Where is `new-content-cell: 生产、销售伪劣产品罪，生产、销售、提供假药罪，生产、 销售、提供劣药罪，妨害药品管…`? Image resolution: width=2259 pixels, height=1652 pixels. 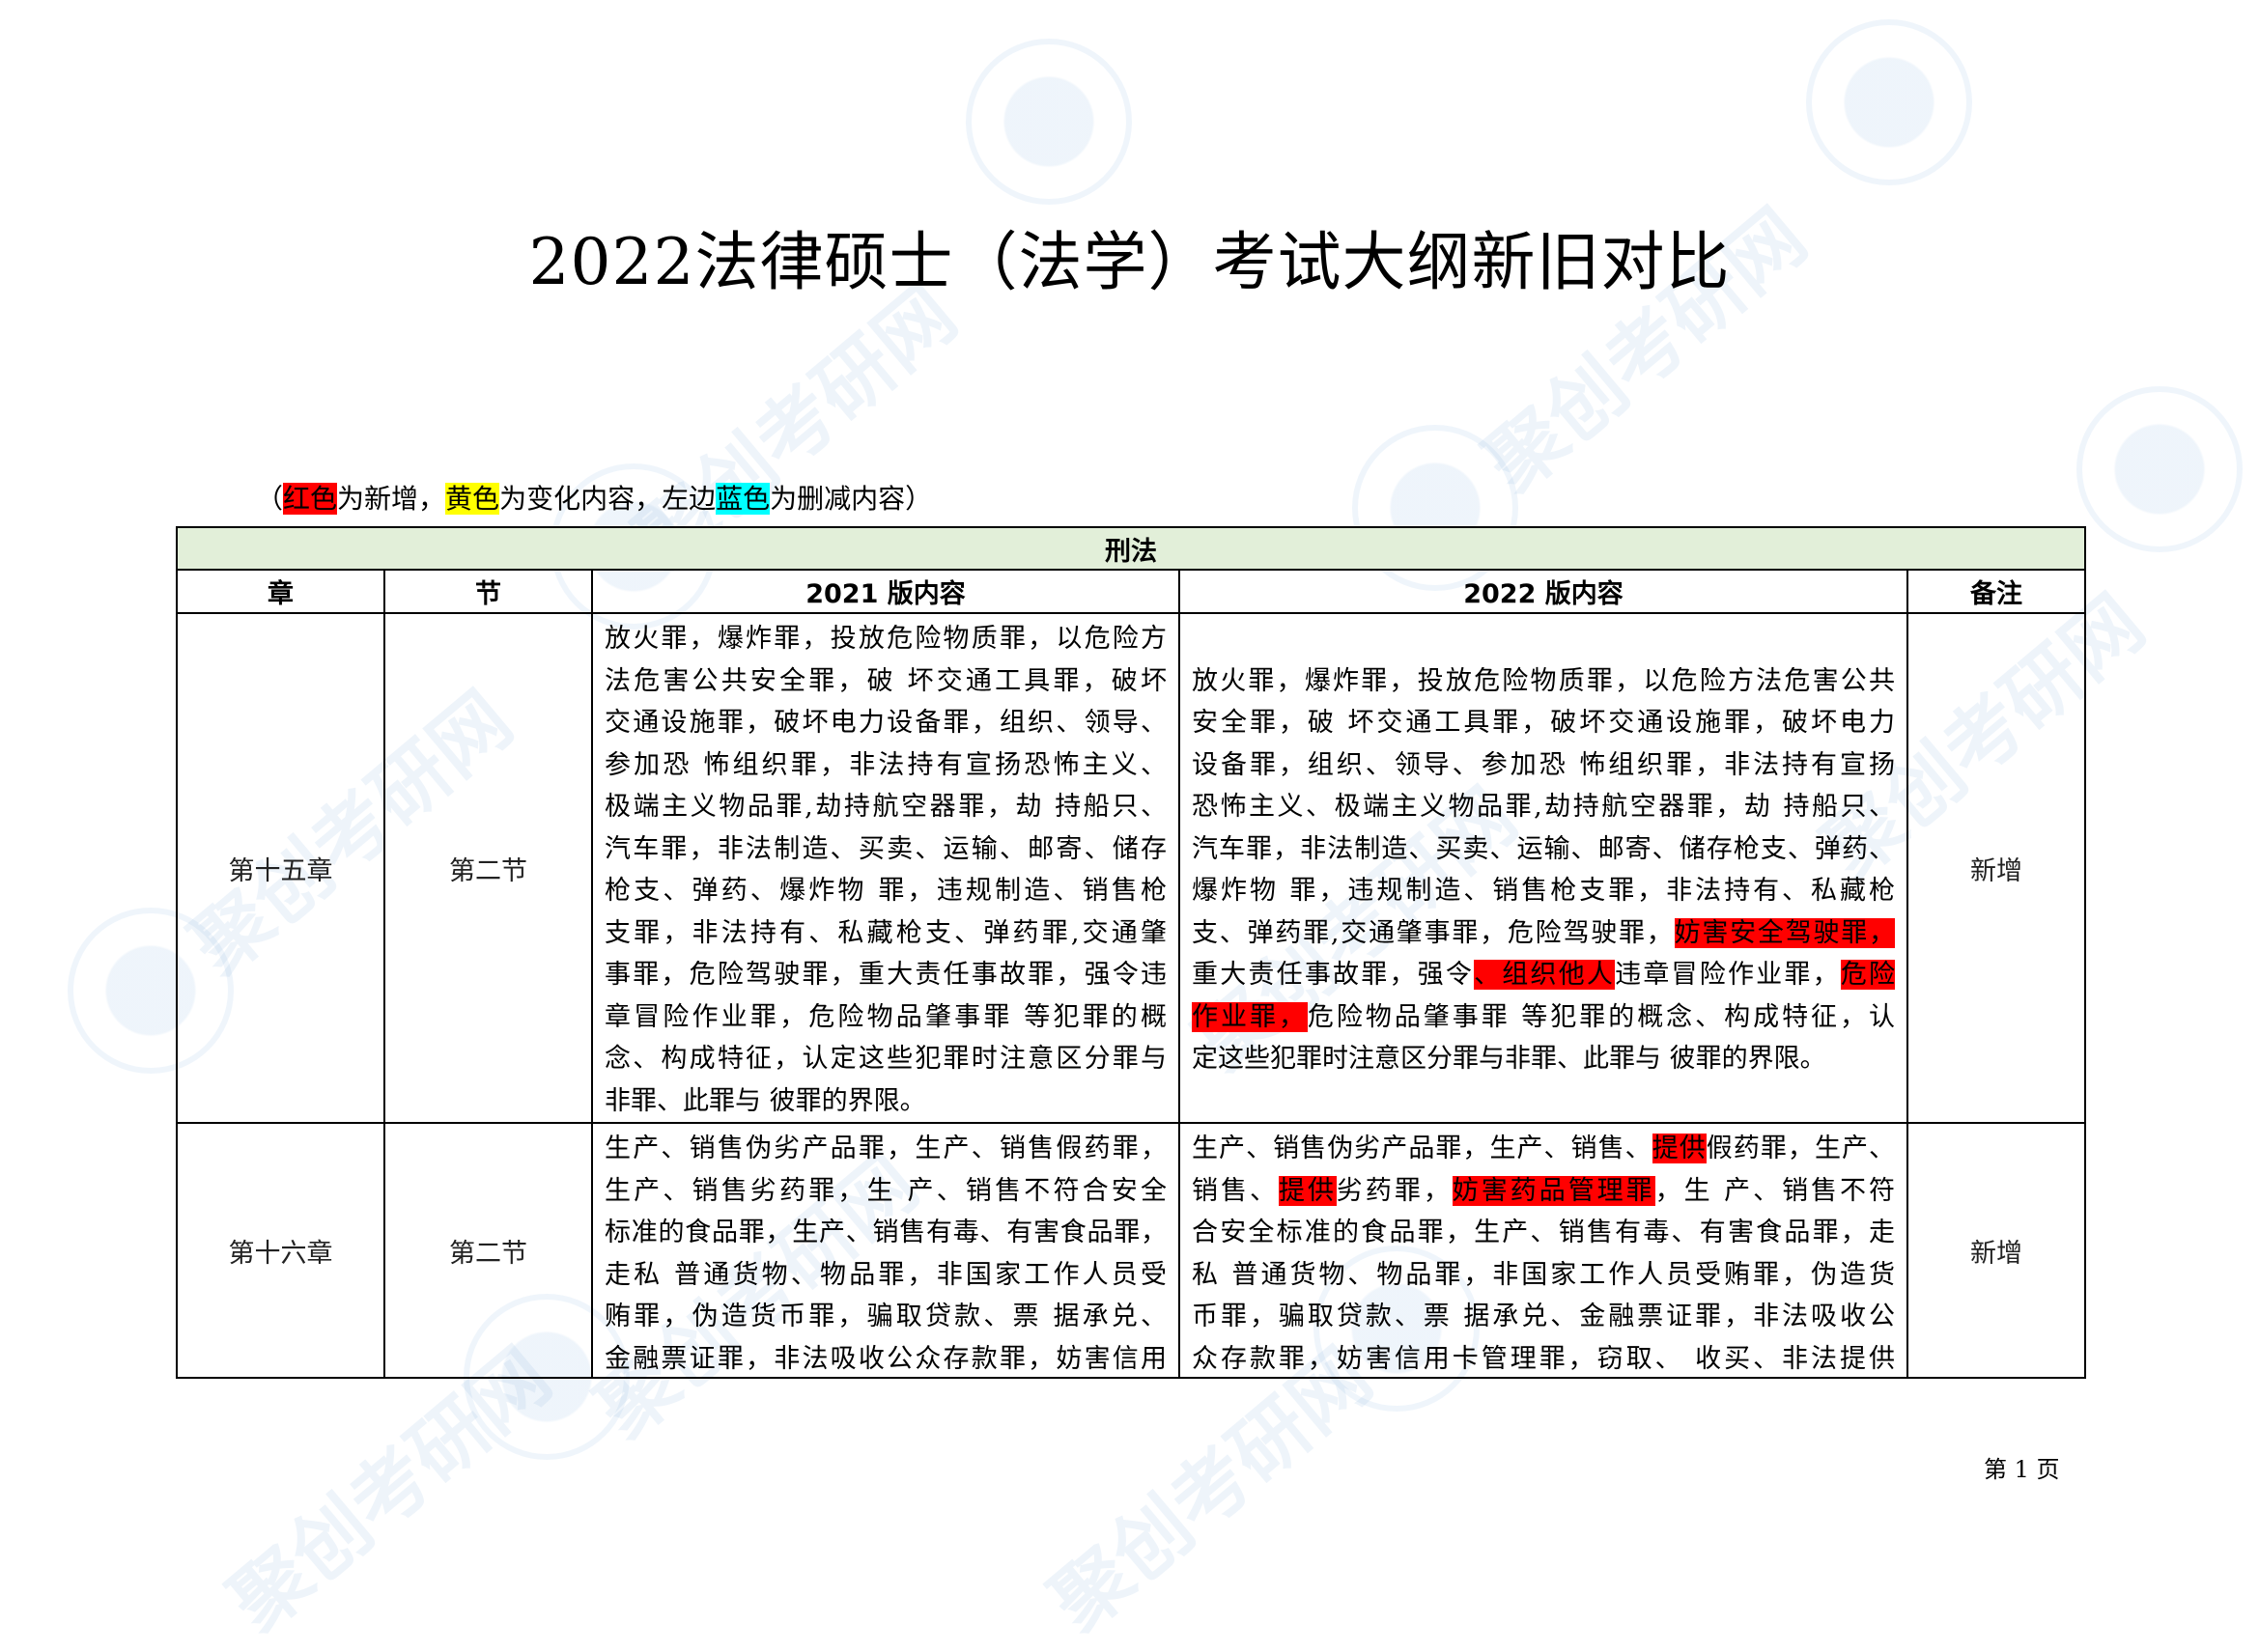 new-content-cell: 生产、销售伪劣产品罪，生产、销售、提供假药罪，生产、 销售、提供劣药罪，妨害药品管… is located at coordinates (1543, 1251).